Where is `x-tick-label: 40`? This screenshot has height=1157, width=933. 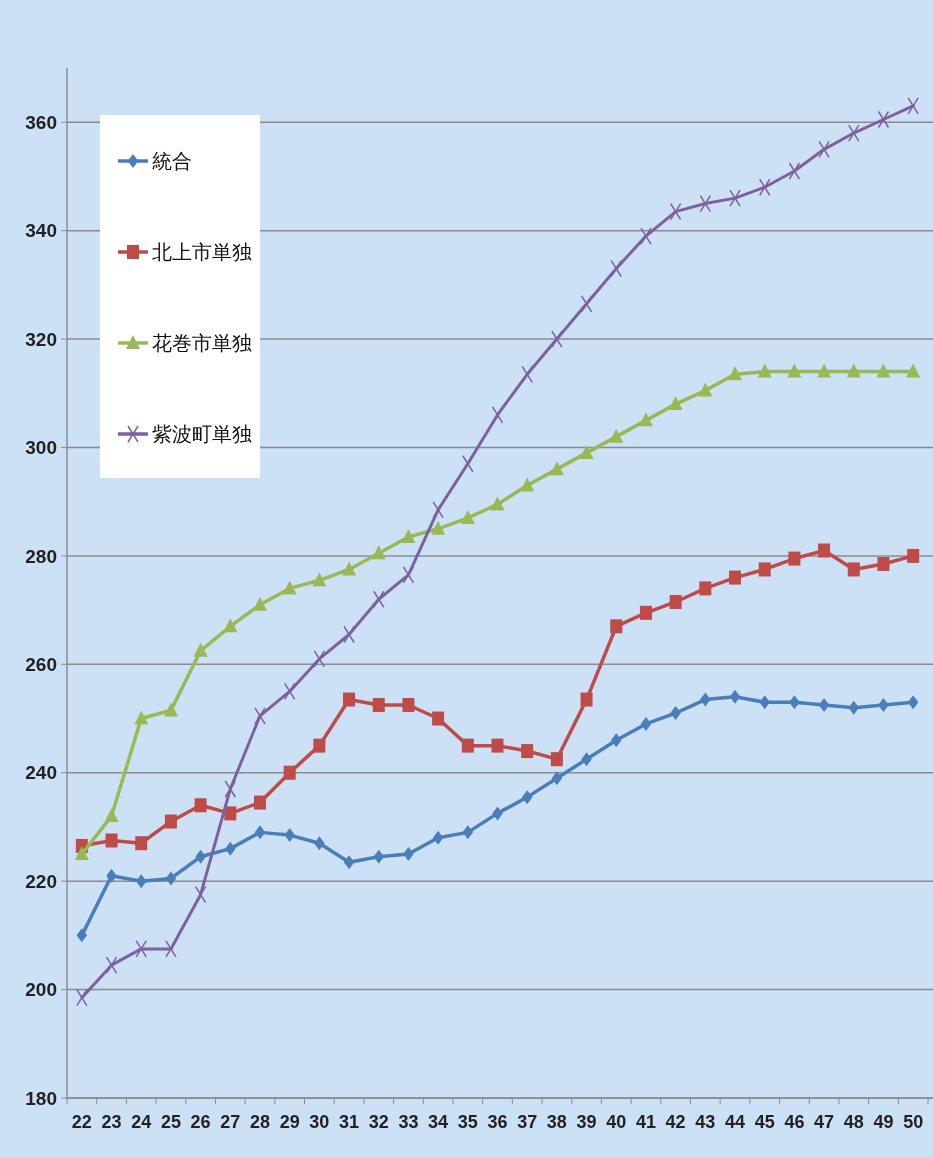
x-tick-label: 40 is located at coordinates (616, 1122).